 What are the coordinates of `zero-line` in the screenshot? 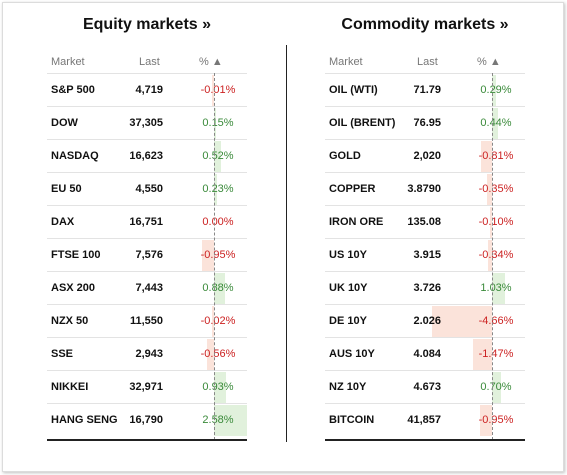 It's located at (214, 256).